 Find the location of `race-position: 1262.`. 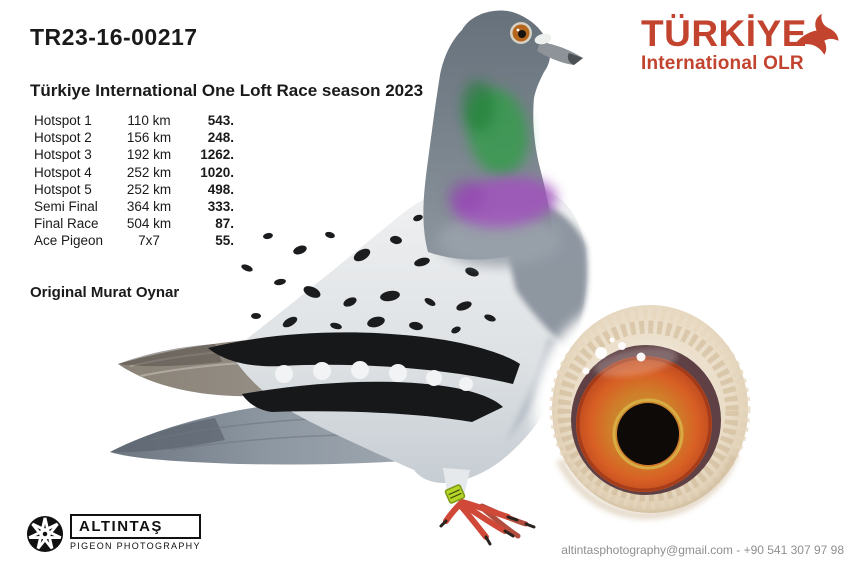

race-position: 1262. is located at coordinates (217, 155).